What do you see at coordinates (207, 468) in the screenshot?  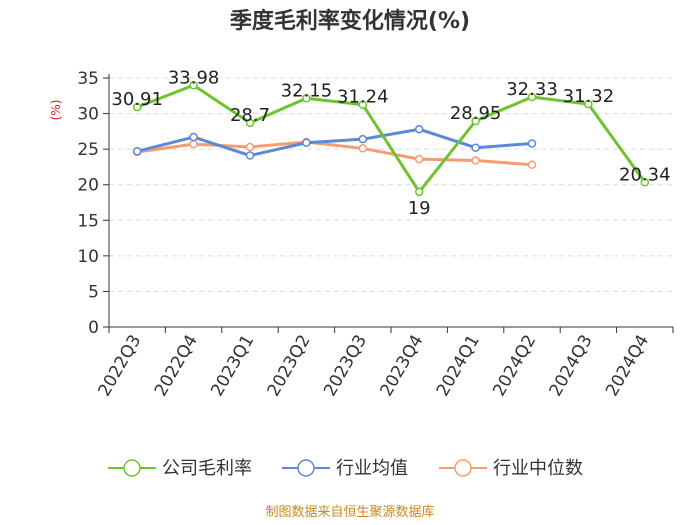 I see `legend-label: 公司毛利率` at bounding box center [207, 468].